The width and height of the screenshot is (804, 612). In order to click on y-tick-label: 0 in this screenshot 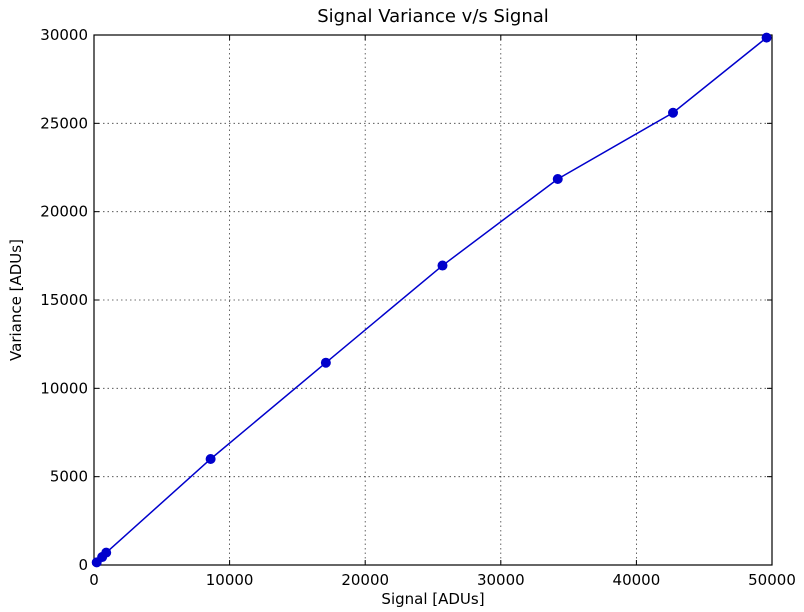, I will do `click(83, 565)`.